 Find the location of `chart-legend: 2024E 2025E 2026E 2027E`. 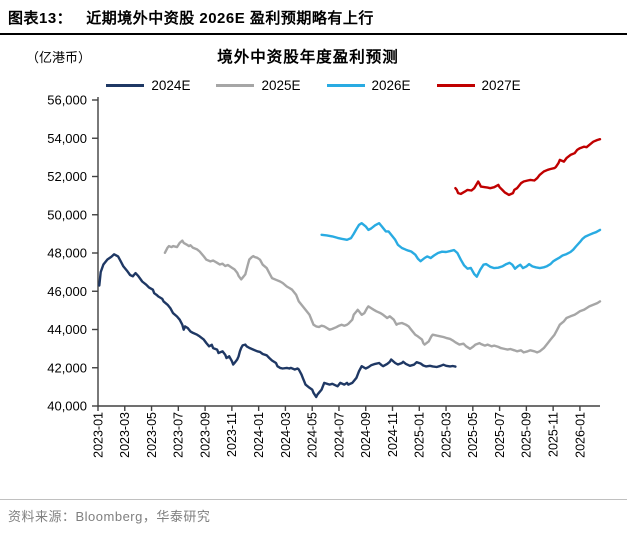

chart-legend: 2024E 2025E 2026E 2027E is located at coordinates (313, 85).